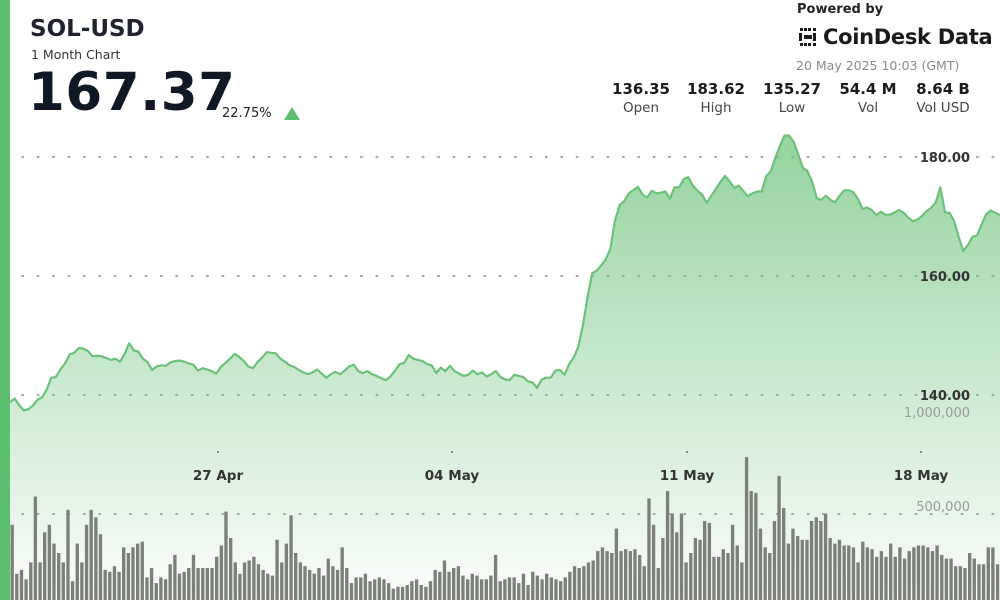 The height and width of the screenshot is (600, 1000). What do you see at coordinates (5, 300) in the screenshot?
I see `accent-bar` at bounding box center [5, 300].